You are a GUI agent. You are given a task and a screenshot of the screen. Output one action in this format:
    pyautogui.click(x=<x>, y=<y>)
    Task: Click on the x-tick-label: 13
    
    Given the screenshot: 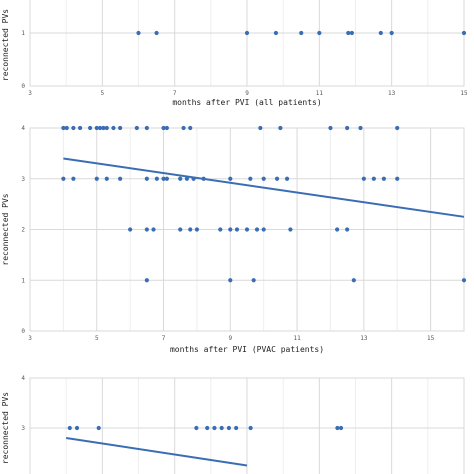 What is the action you would take?
    pyautogui.click(x=364, y=338)
    